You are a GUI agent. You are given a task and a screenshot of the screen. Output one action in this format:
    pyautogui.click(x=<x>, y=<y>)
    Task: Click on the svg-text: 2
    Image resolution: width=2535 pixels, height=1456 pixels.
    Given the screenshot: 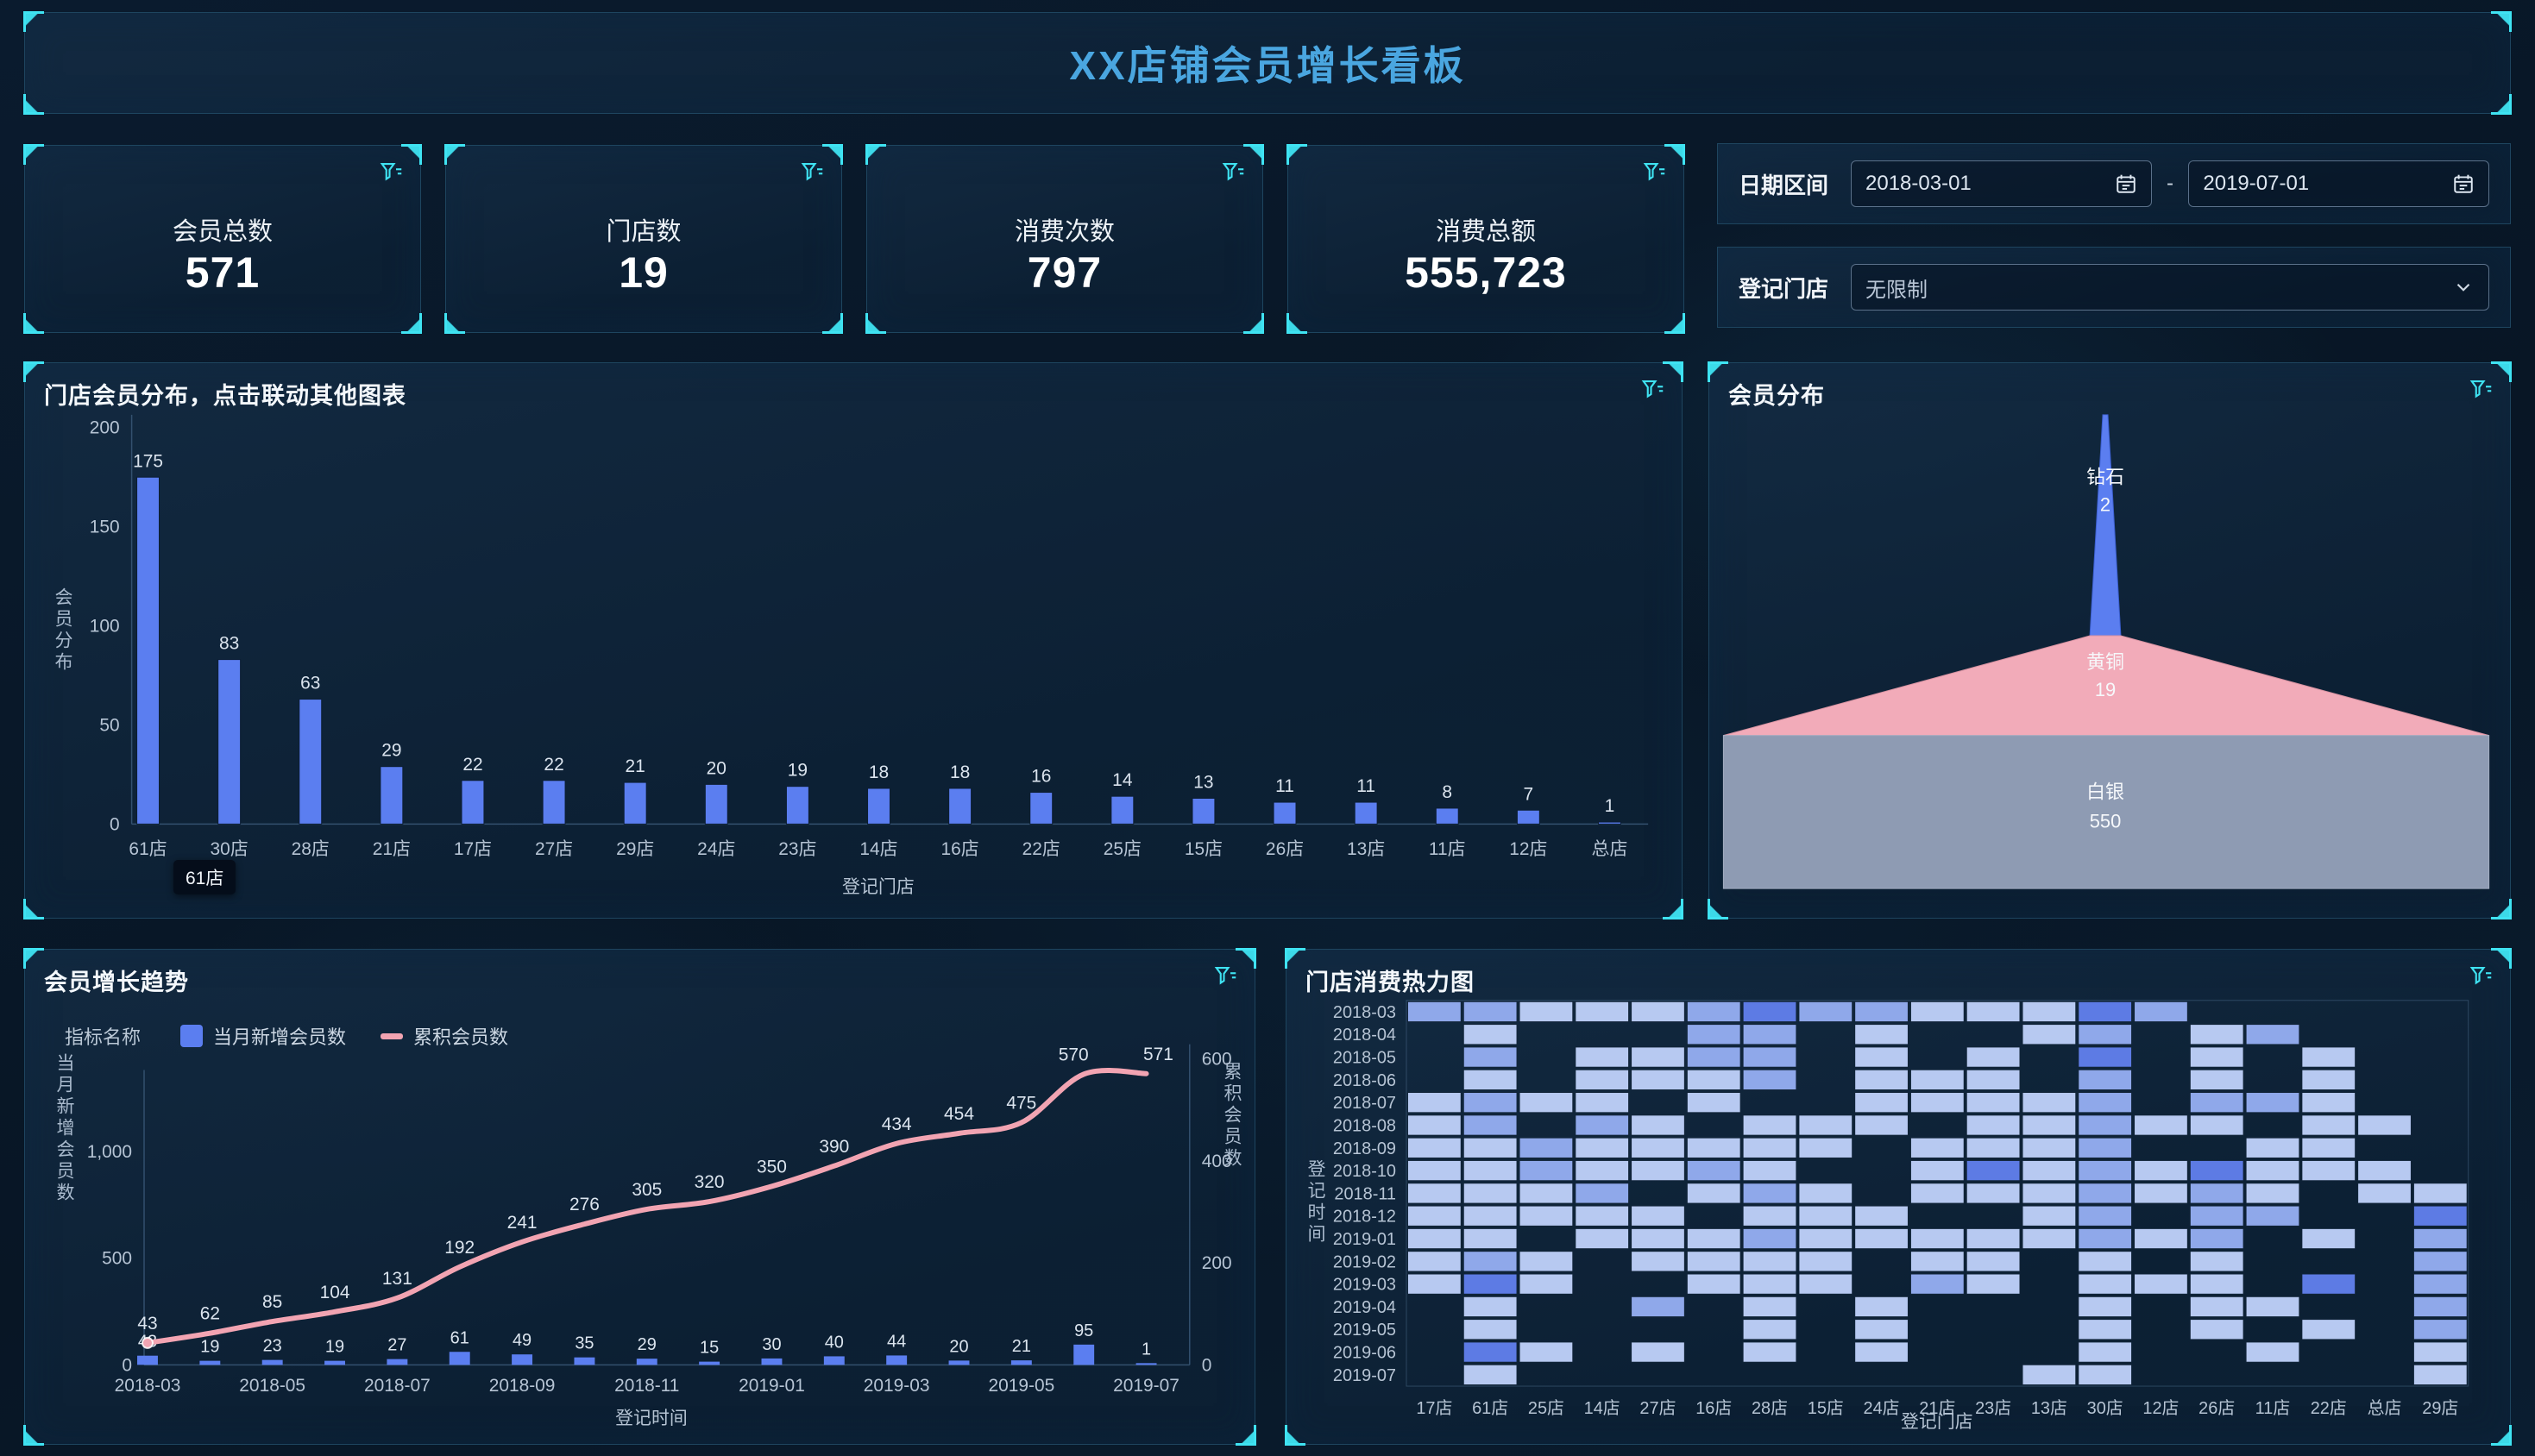 What is the action you would take?
    pyautogui.click(x=2105, y=504)
    